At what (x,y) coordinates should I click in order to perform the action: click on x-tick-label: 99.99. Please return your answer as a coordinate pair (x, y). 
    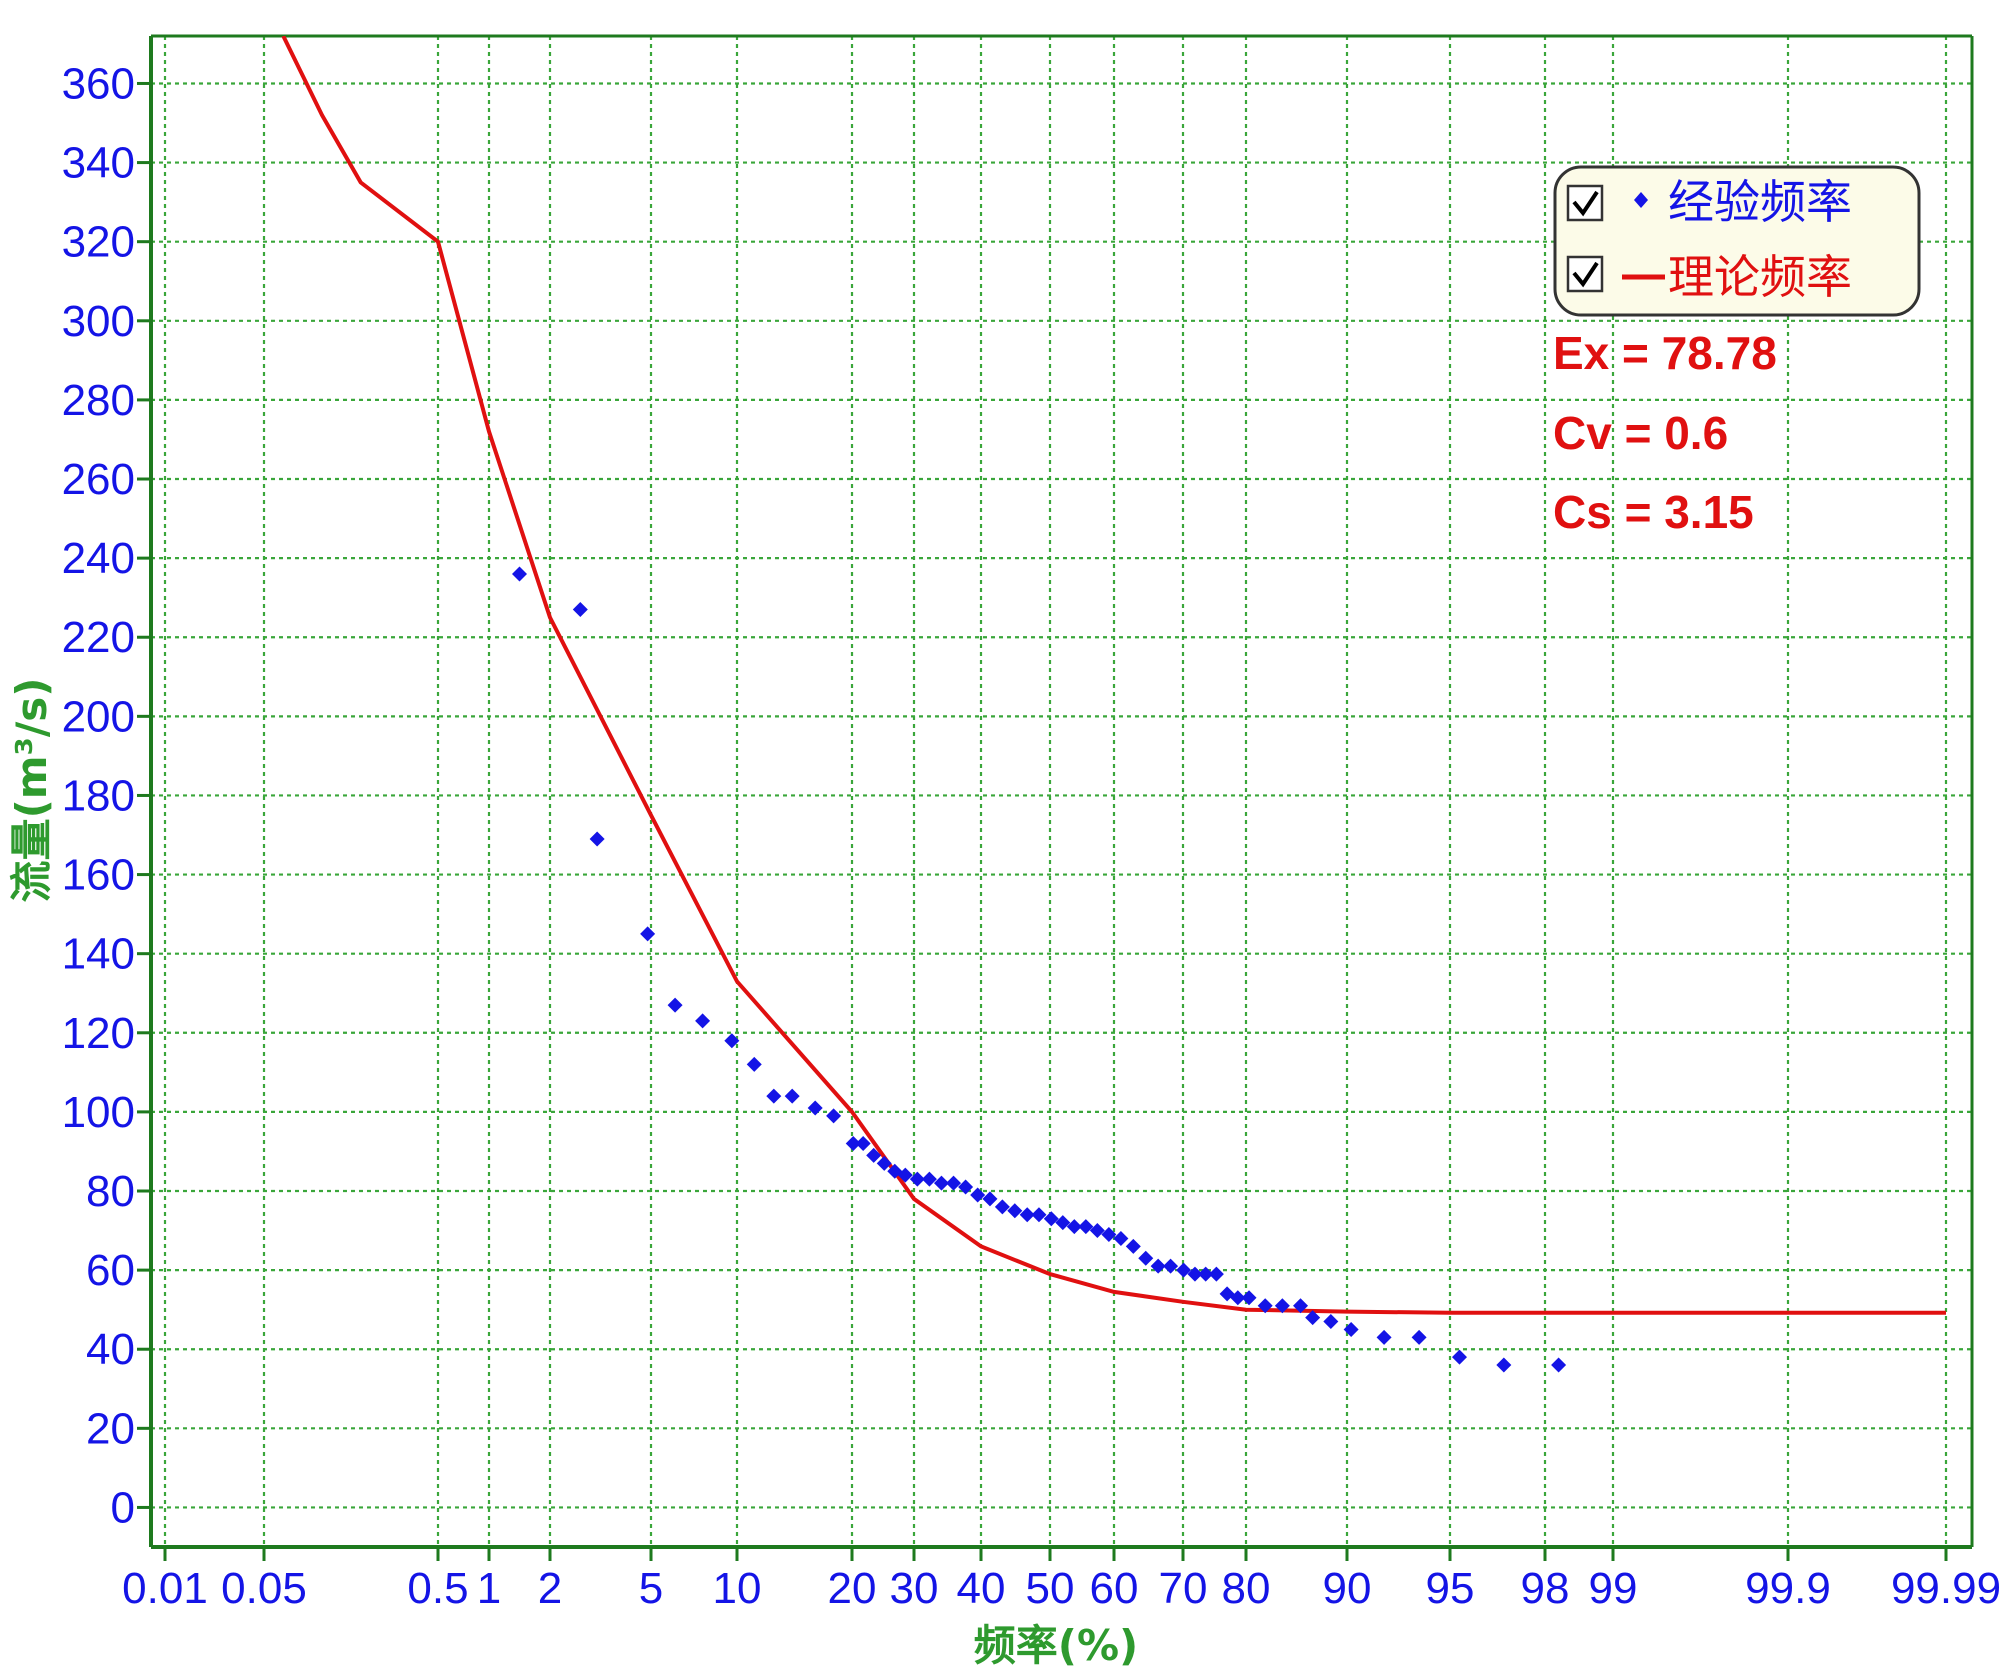
    Looking at the image, I should click on (1945, 1588).